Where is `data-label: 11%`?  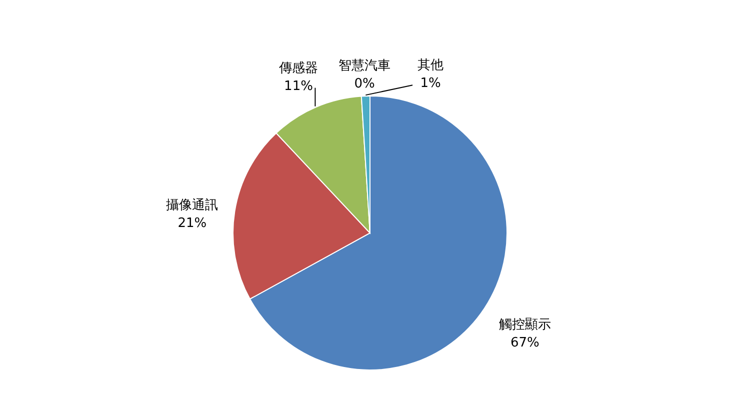 data-label: 11% is located at coordinates (298, 86).